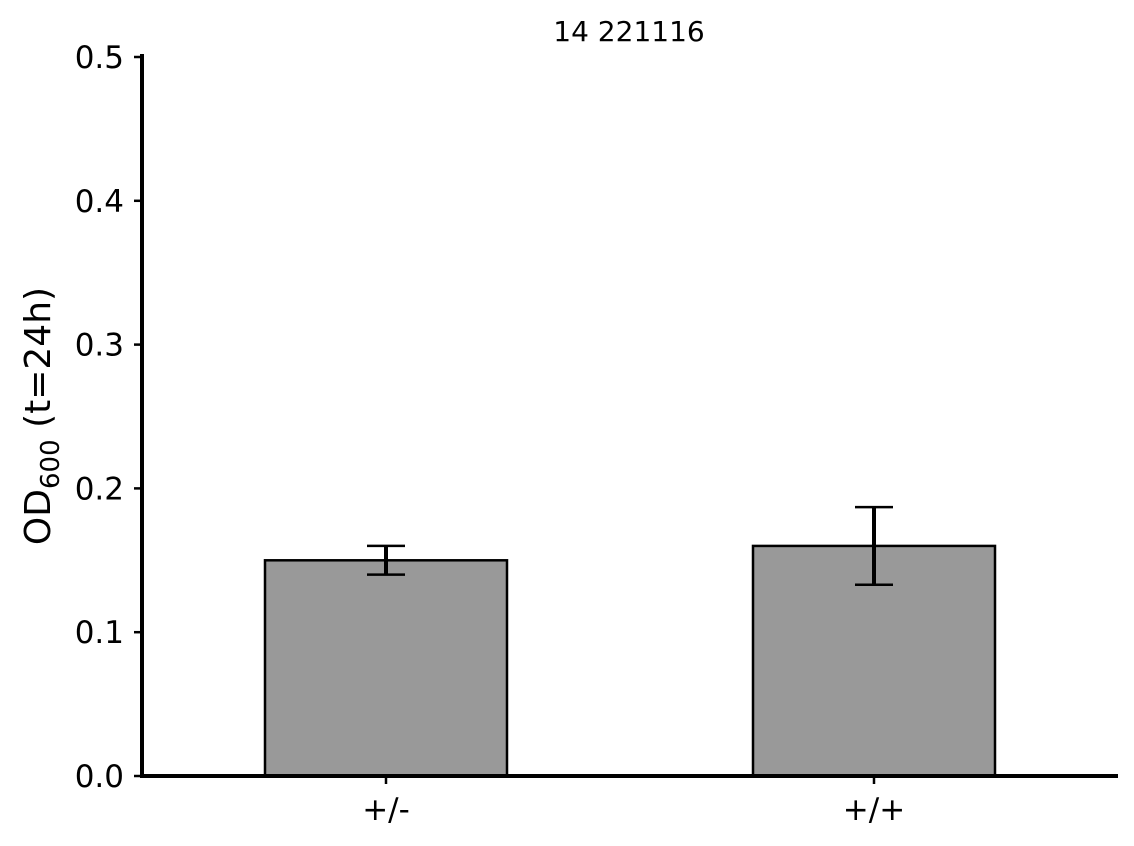 The width and height of the screenshot is (1134, 846). What do you see at coordinates (874, 810) in the screenshot?
I see `x-tick-label: +/+` at bounding box center [874, 810].